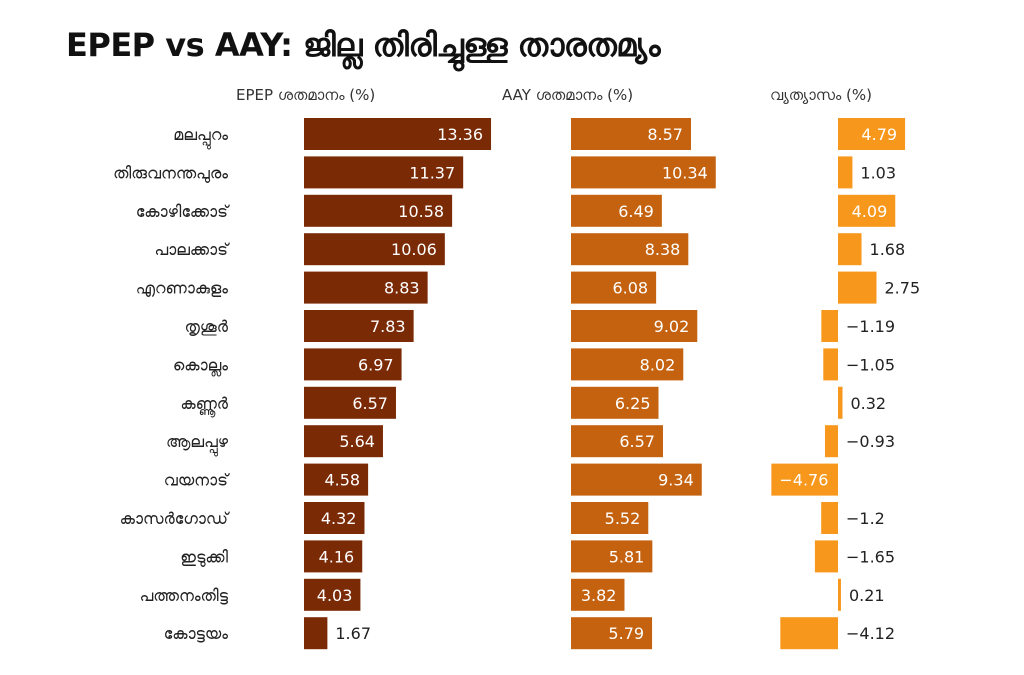 The width and height of the screenshot is (1024, 675). What do you see at coordinates (183, 211) in the screenshot?
I see `category-label: കോഴിക്കോട്` at bounding box center [183, 211].